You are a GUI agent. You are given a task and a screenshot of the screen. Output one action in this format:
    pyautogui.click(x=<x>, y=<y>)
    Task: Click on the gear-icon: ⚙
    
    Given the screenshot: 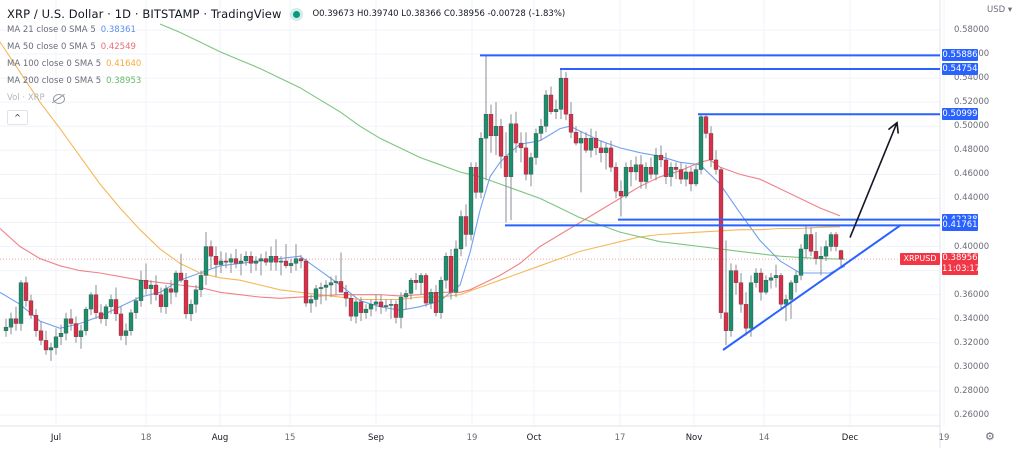 What is the action you would take?
    pyautogui.click(x=990, y=436)
    